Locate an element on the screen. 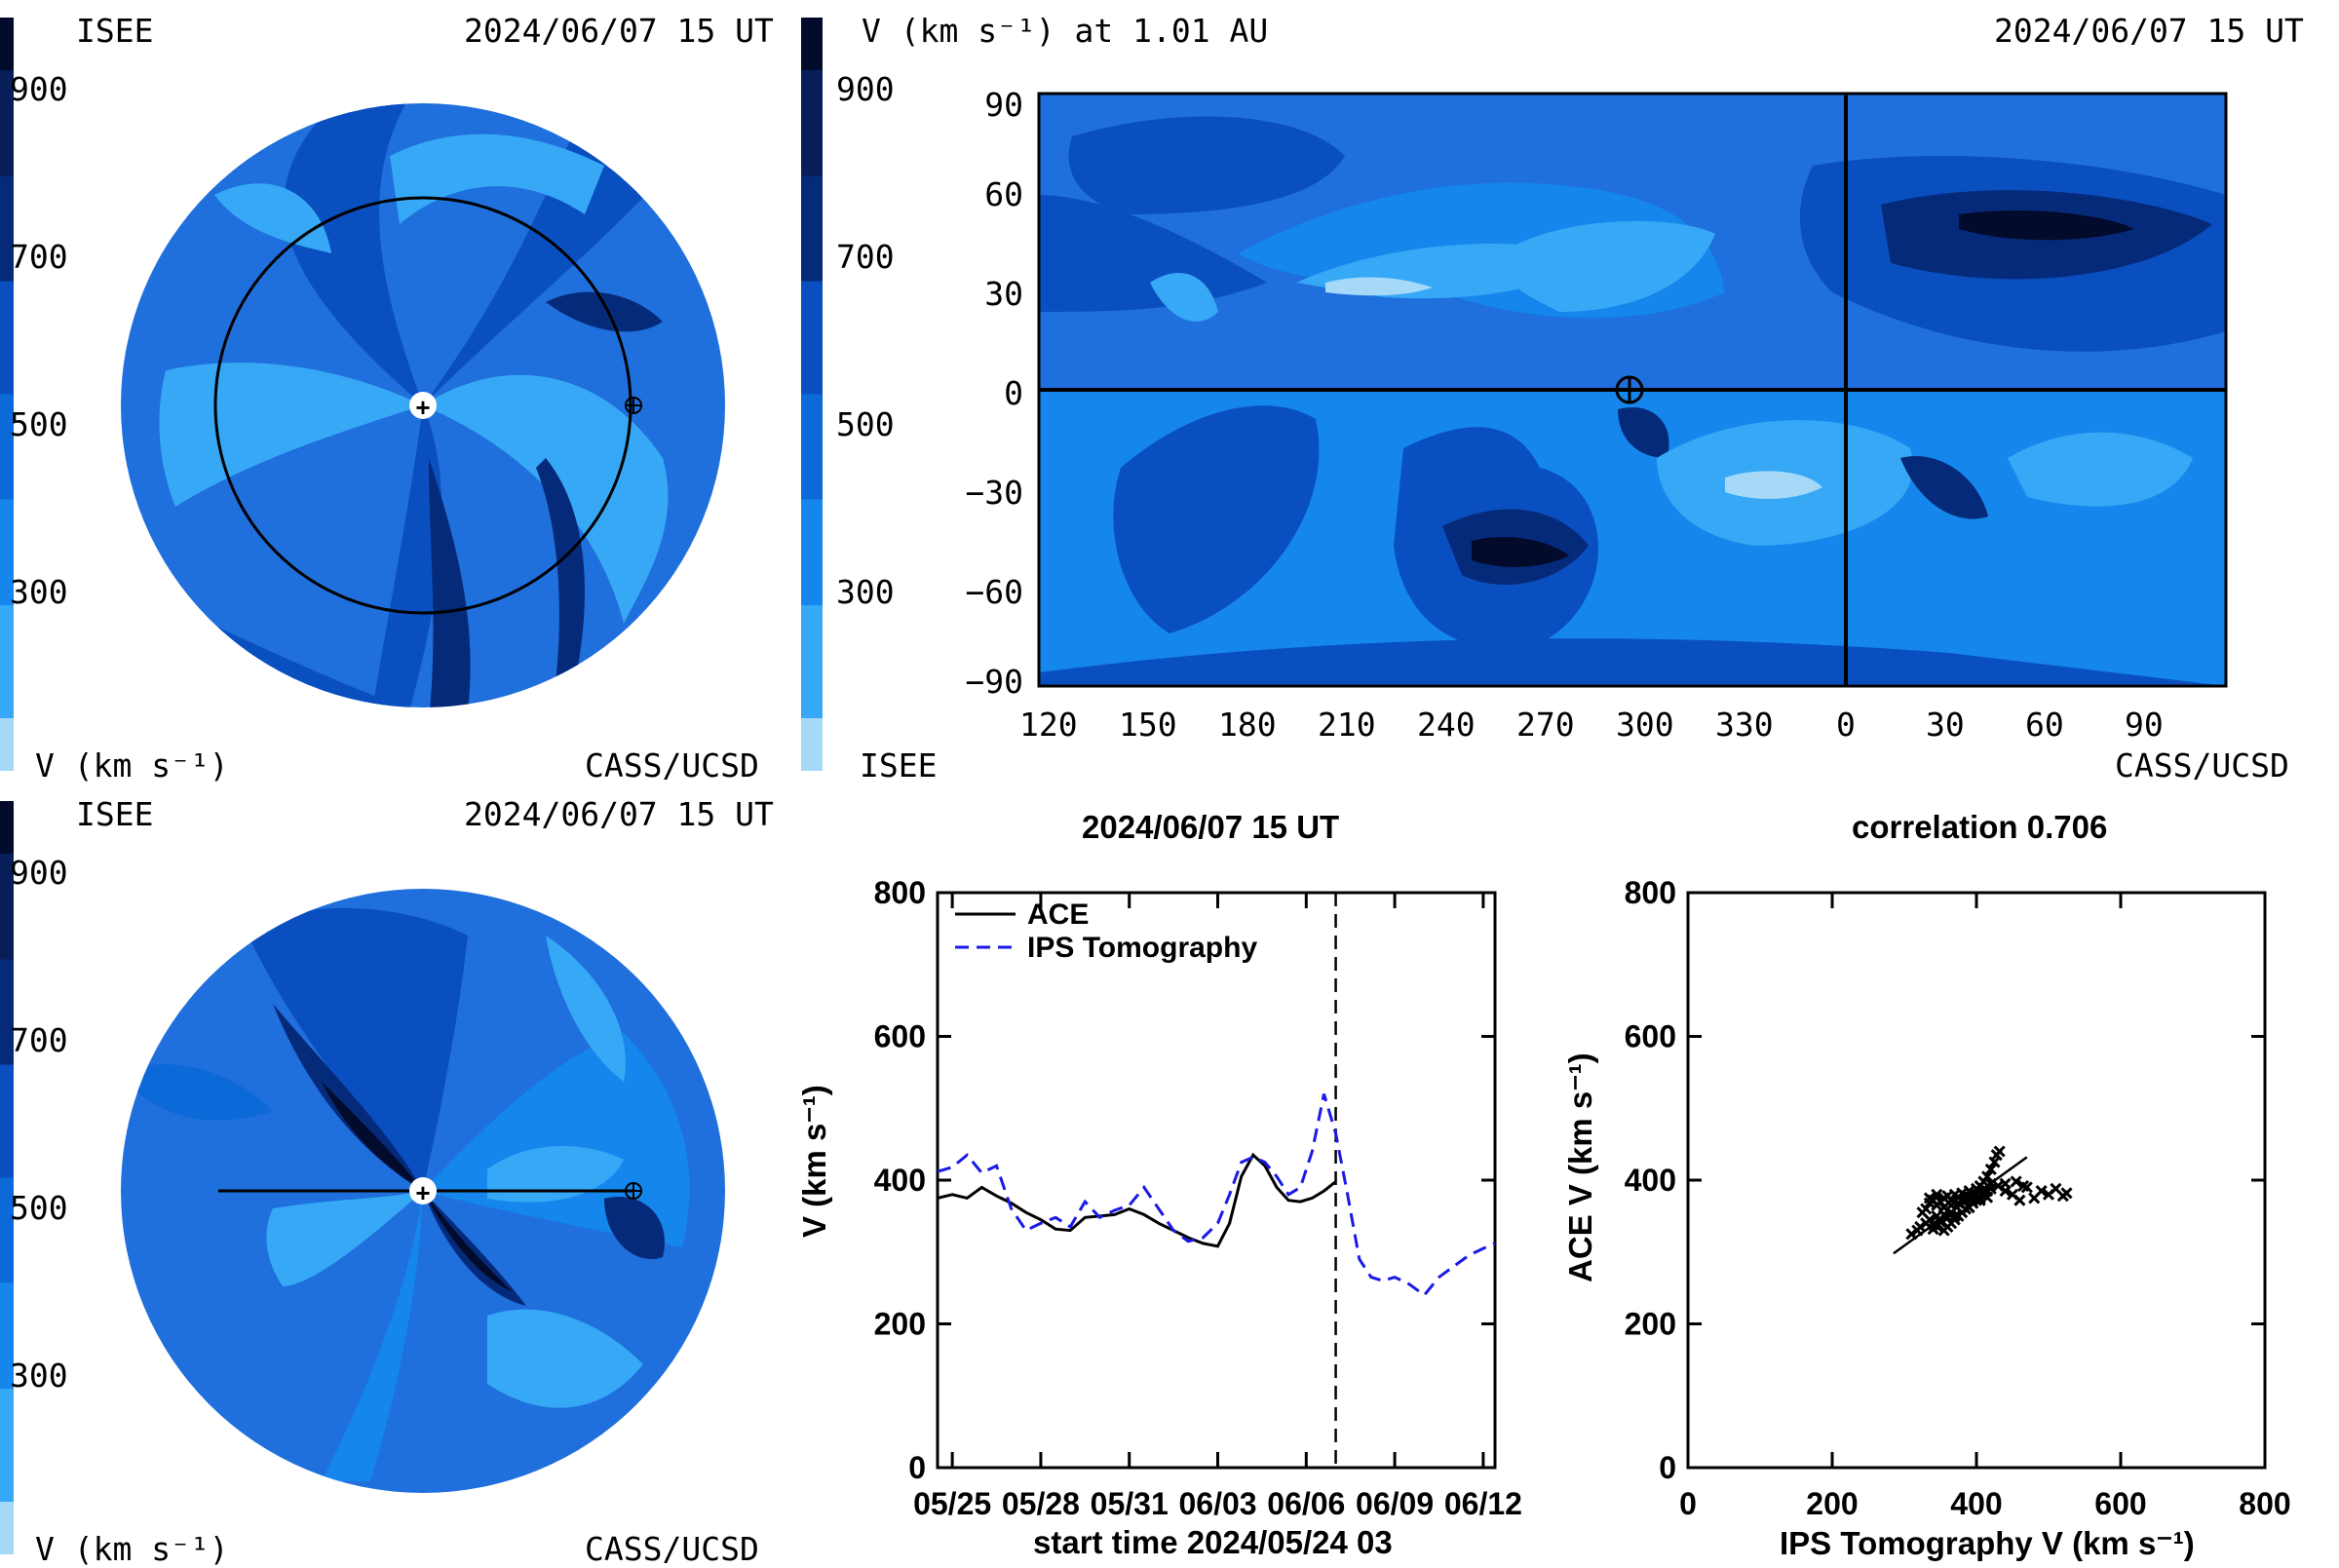 Image resolution: width=2339 pixels, height=1568 pixels. x-tick: 330 is located at coordinates (1744, 725).